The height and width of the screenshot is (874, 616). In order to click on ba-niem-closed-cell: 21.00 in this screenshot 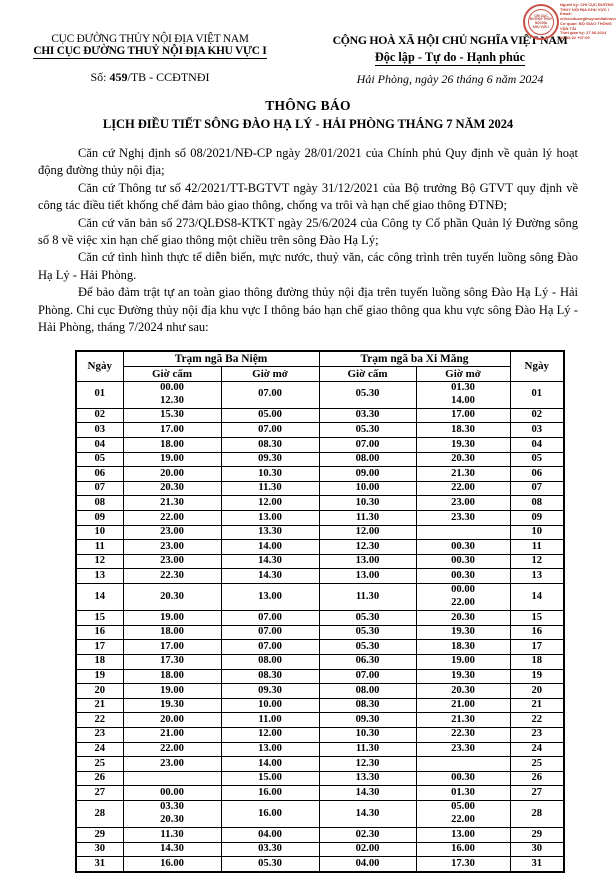, I will do `click(172, 734)`.